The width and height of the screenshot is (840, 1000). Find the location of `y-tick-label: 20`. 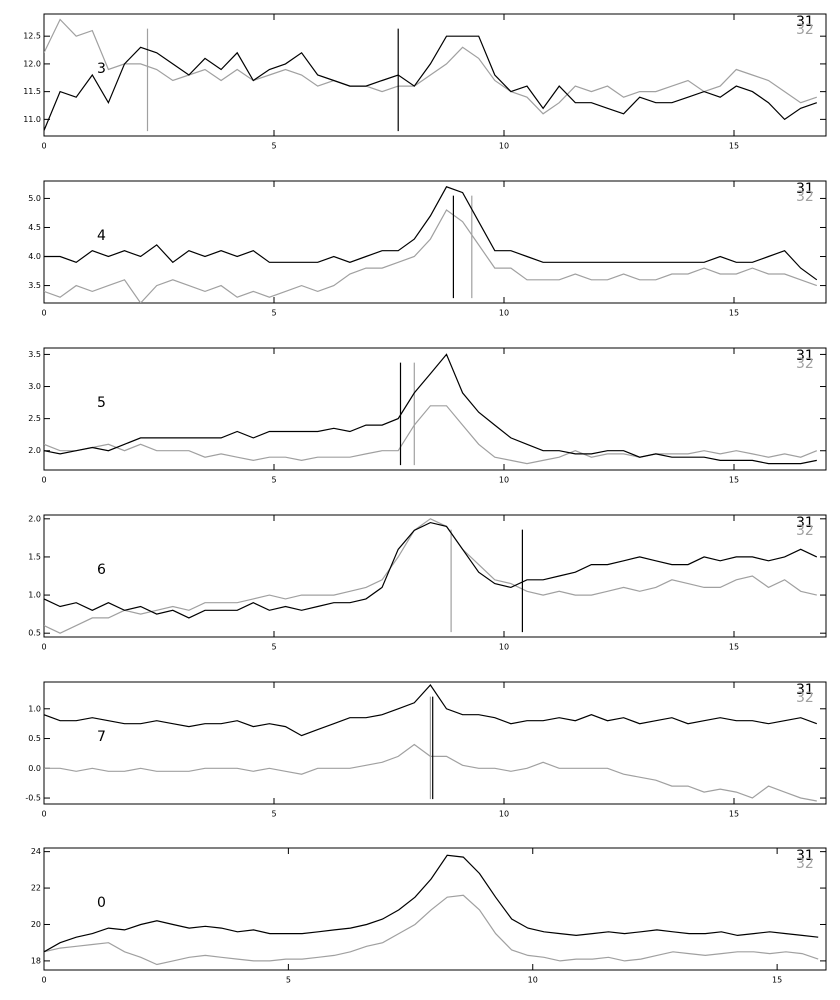

y-tick-label: 20 is located at coordinates (36, 924).